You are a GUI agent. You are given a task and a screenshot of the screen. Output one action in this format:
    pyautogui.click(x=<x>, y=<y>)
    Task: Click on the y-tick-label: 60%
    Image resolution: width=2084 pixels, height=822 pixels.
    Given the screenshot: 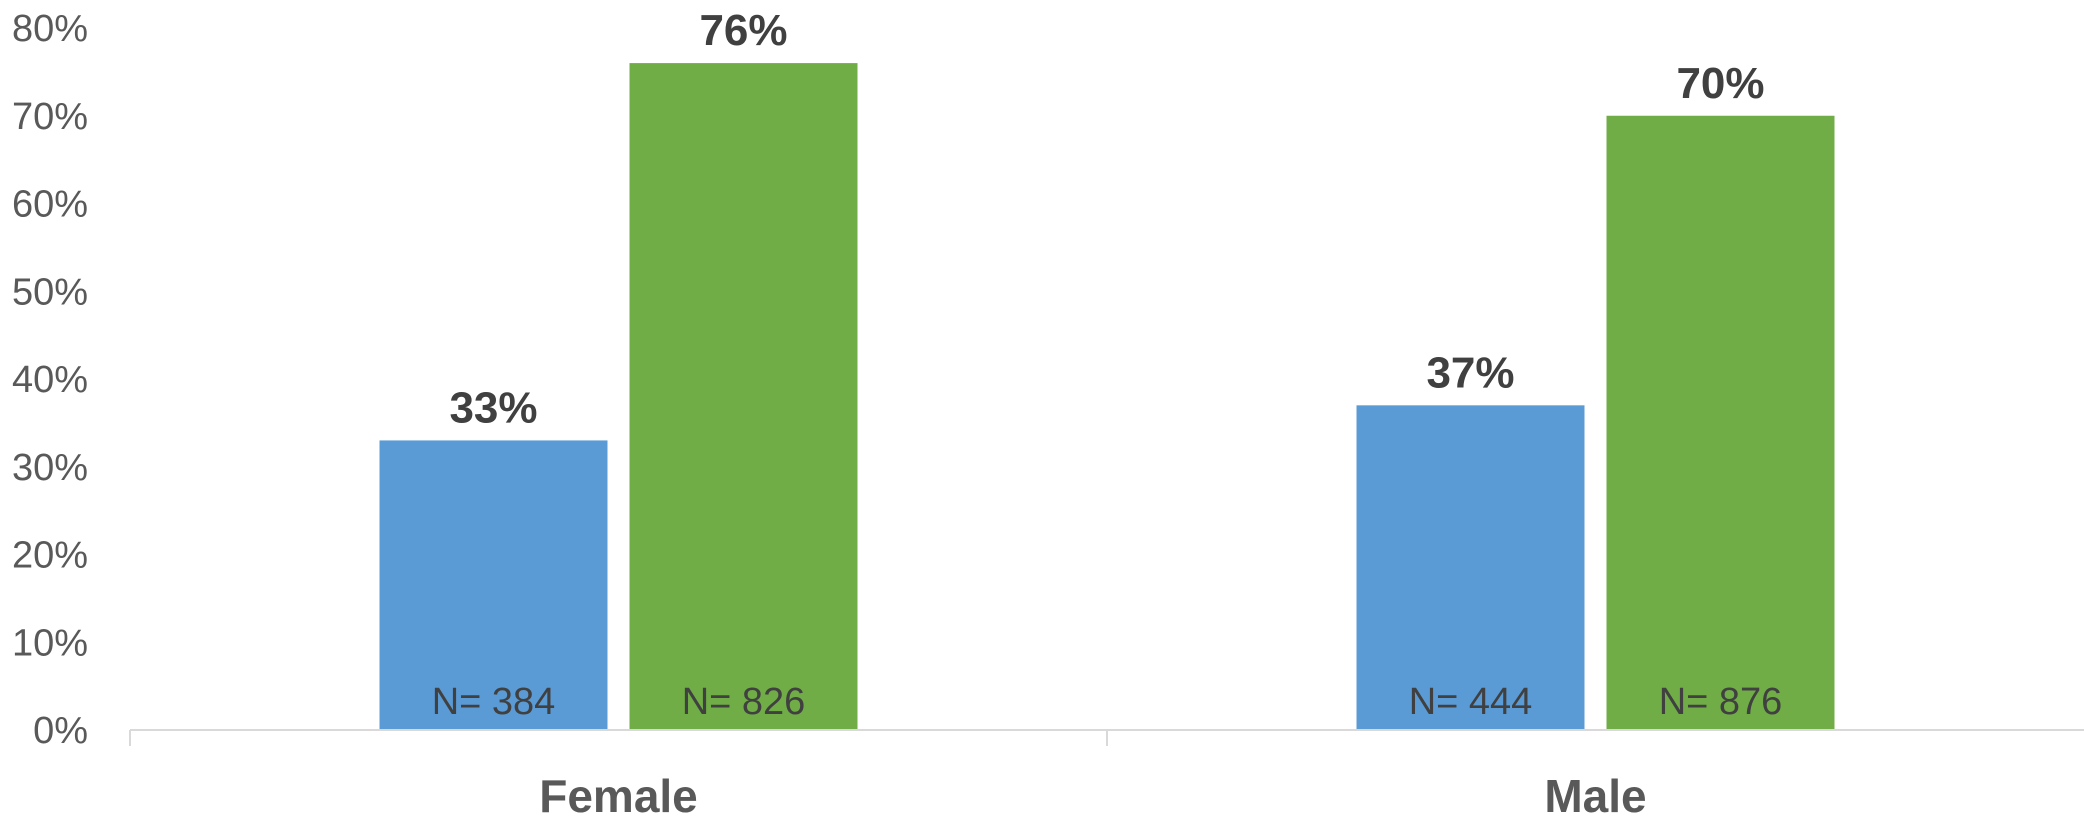 What is the action you would take?
    pyautogui.click(x=50, y=205)
    